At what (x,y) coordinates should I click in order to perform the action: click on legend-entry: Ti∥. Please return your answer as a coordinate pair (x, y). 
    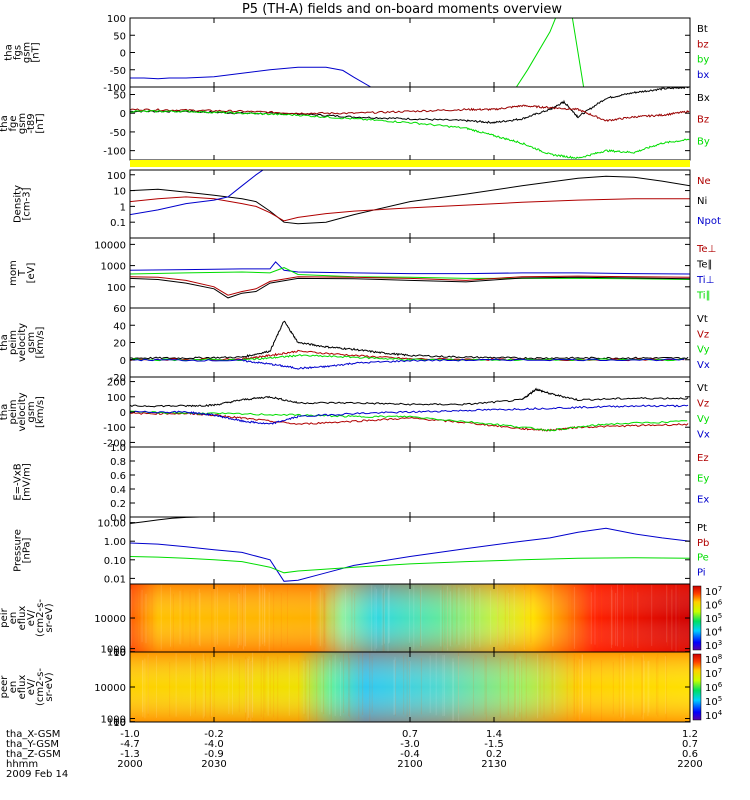
    Looking at the image, I should click on (703, 296).